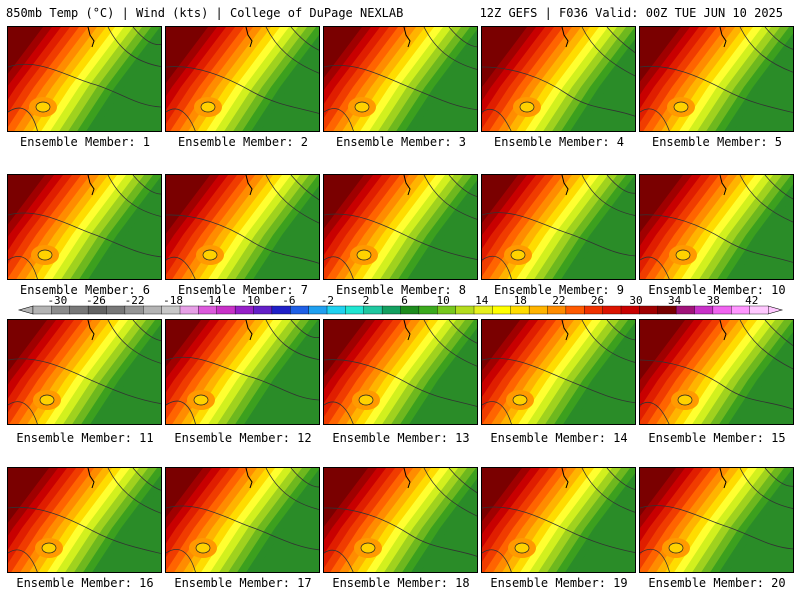 The width and height of the screenshot is (800, 600). Describe the element at coordinates (775, 310) in the screenshot. I see `colorbar-max-arrow` at that location.